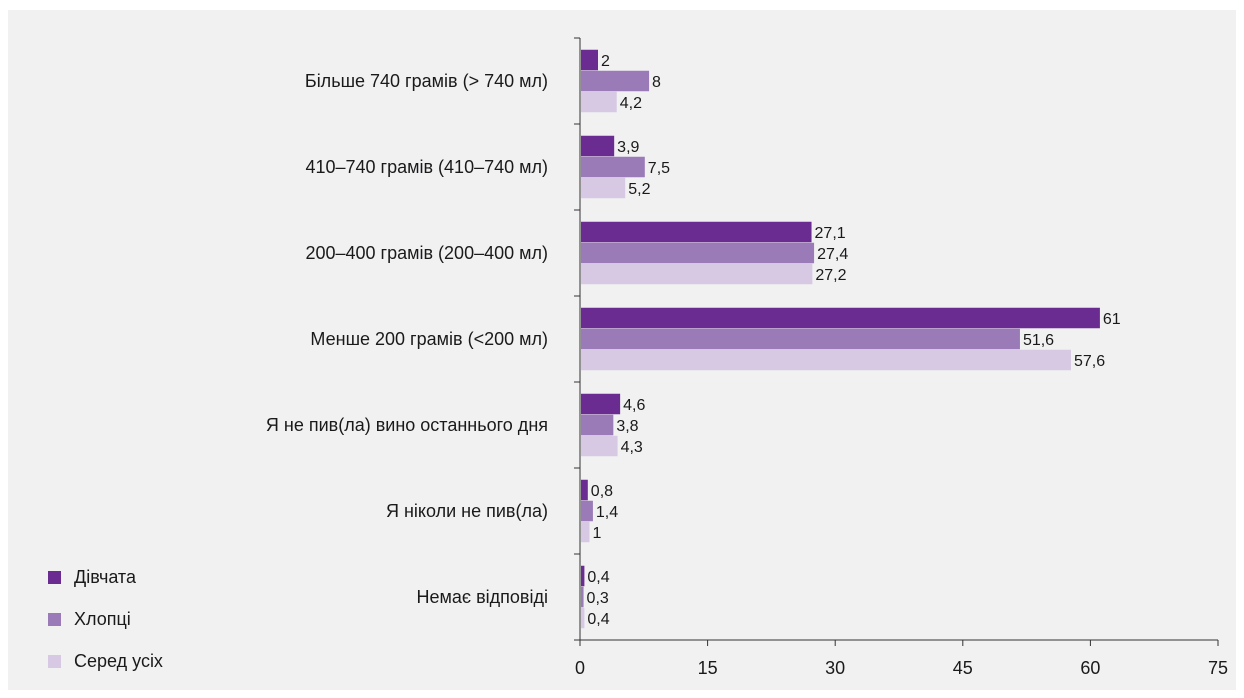 The width and height of the screenshot is (1244, 698). What do you see at coordinates (963, 668) in the screenshot?
I see `x-tick-label: 45` at bounding box center [963, 668].